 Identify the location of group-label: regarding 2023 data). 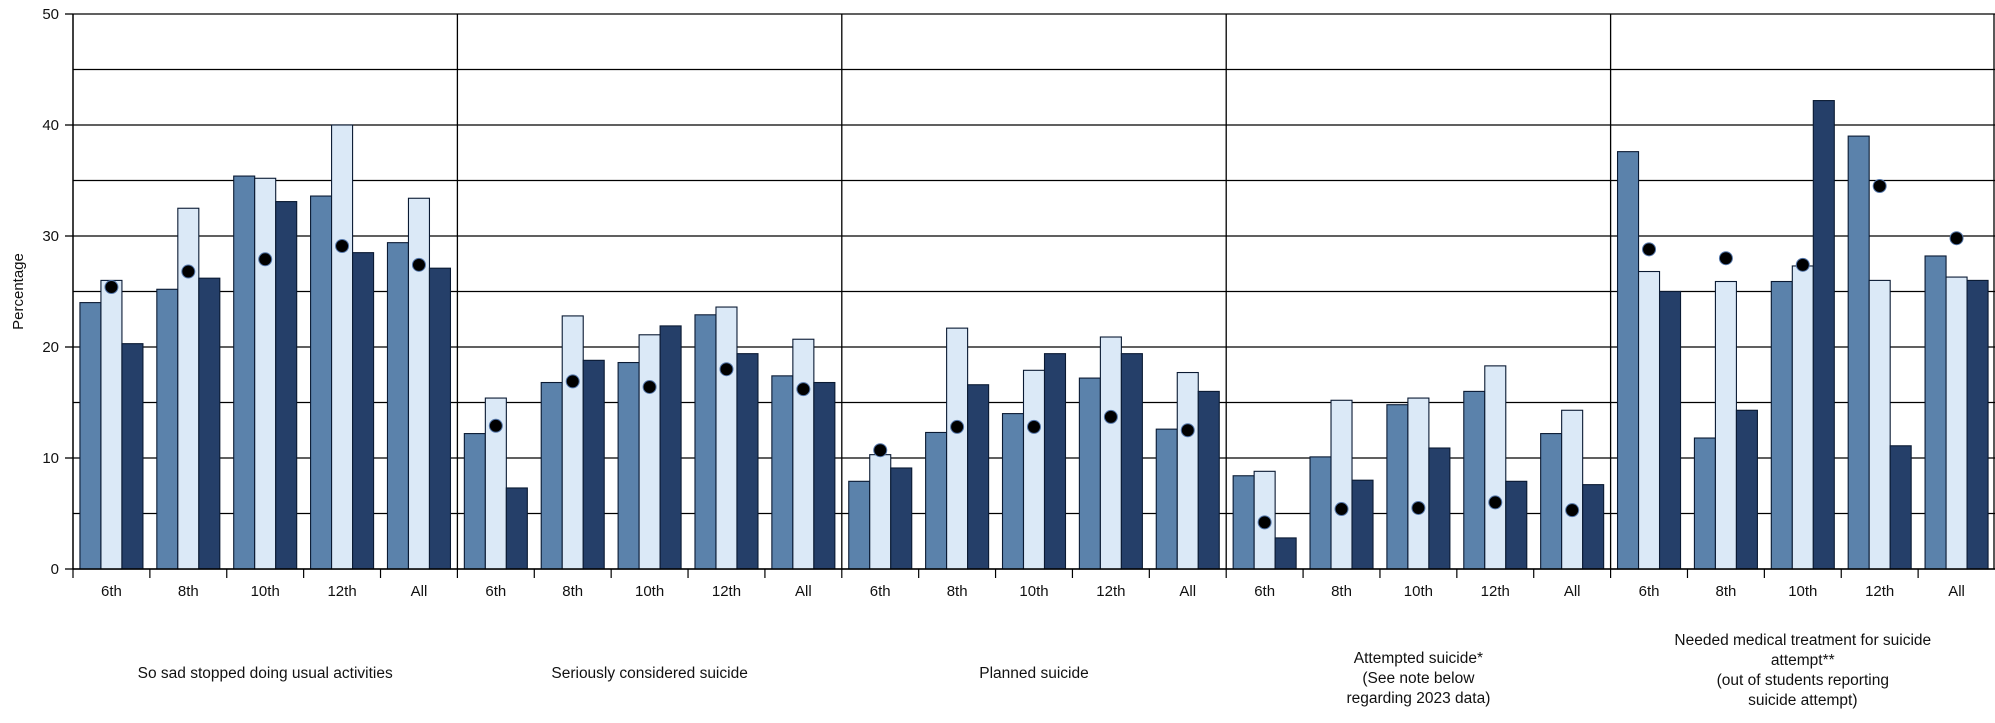
(1418, 698).